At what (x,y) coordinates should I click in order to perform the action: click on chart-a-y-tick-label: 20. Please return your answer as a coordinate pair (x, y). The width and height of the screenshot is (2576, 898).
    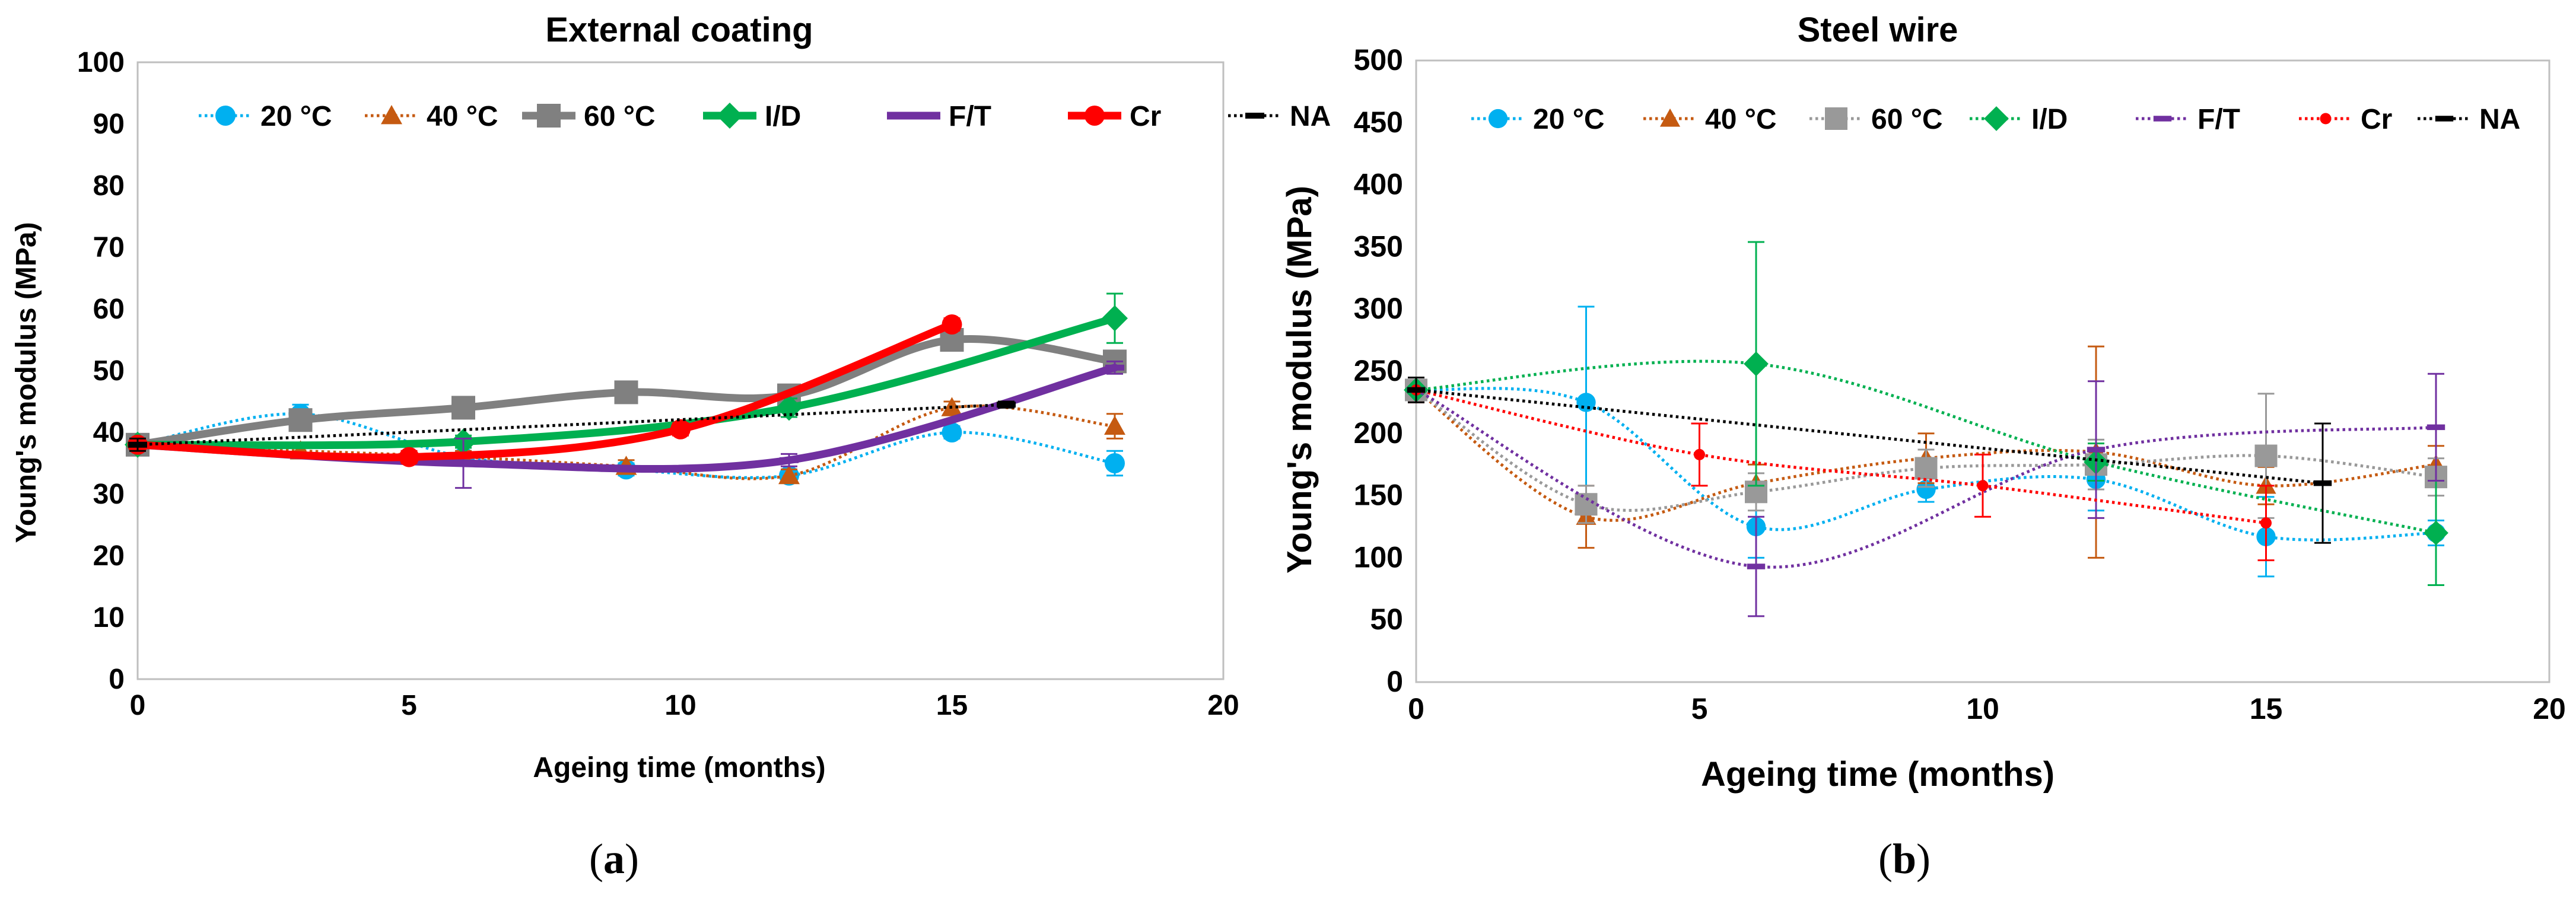
    Looking at the image, I should click on (109, 556).